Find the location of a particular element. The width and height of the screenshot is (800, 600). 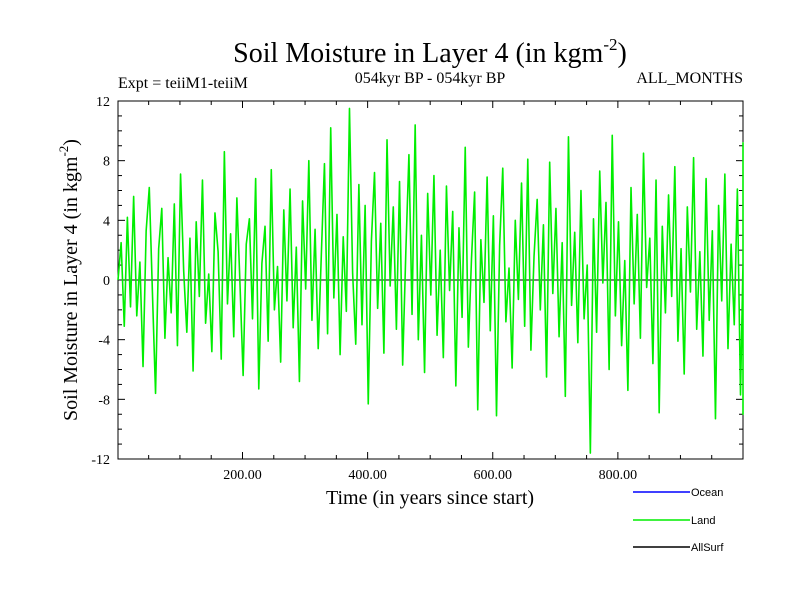

y-tick-label: 8 is located at coordinates (106, 162).